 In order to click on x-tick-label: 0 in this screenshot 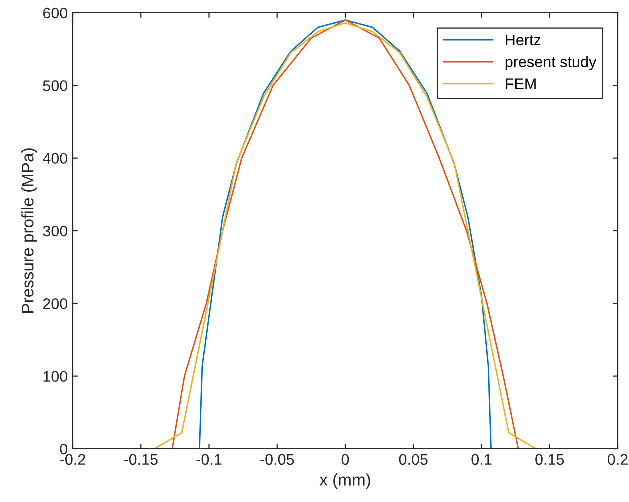, I will do `click(346, 460)`.